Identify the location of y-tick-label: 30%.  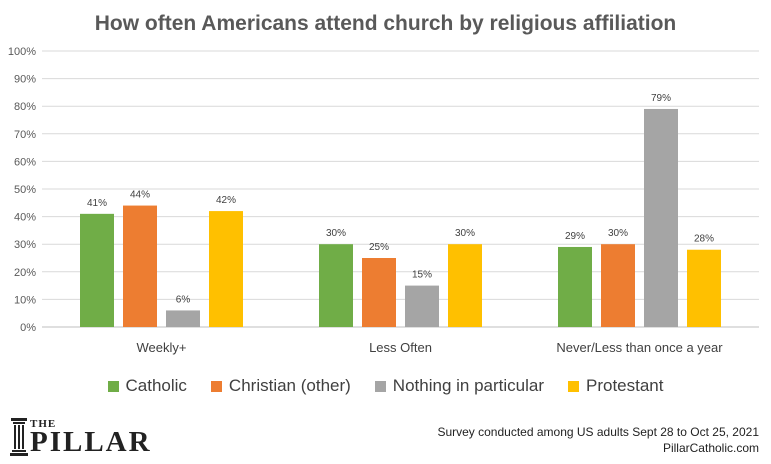
(25, 245).